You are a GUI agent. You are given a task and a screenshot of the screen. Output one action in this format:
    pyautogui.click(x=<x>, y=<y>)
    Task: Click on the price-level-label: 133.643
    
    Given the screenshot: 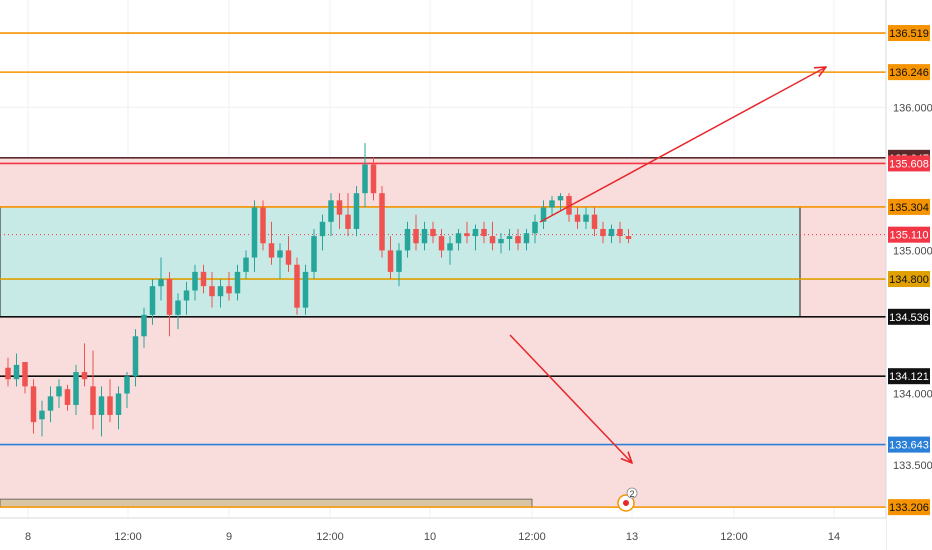 What is the action you would take?
    pyautogui.click(x=909, y=446)
    